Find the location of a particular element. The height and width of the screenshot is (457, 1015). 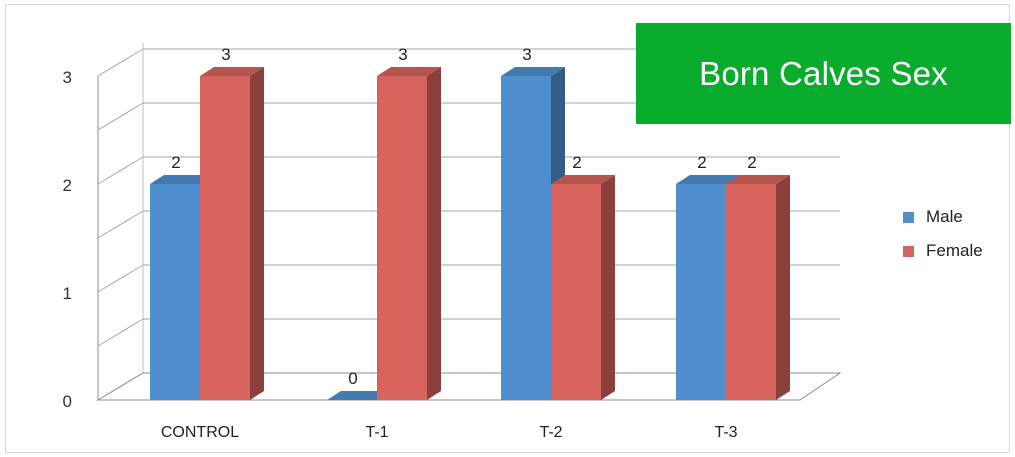

y-tick-label: 0 is located at coordinates (67, 401).